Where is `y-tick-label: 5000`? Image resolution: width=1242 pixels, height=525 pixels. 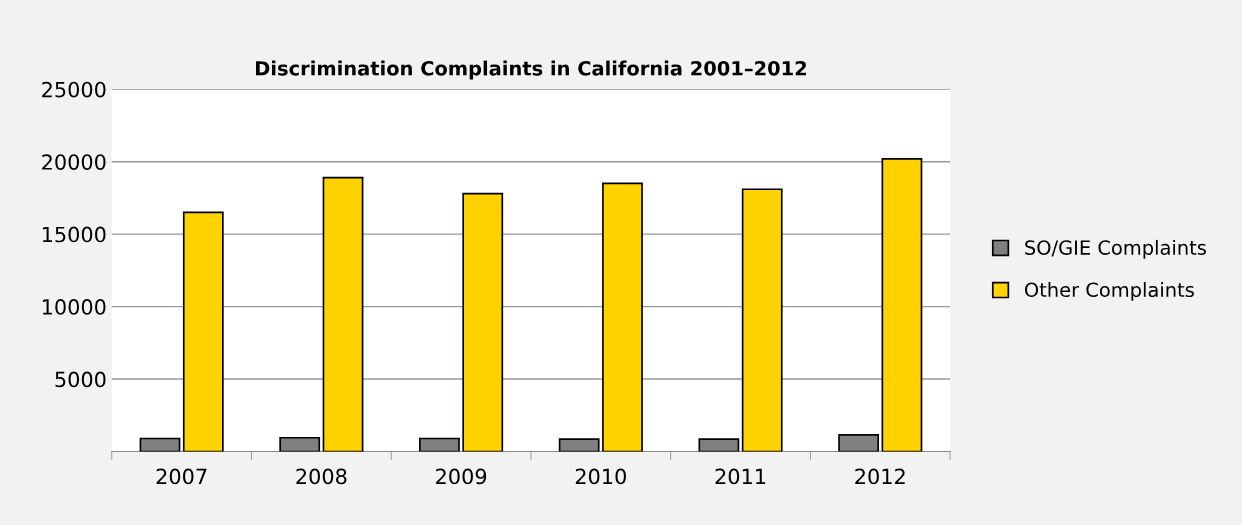 y-tick-label: 5000 is located at coordinates (80, 379).